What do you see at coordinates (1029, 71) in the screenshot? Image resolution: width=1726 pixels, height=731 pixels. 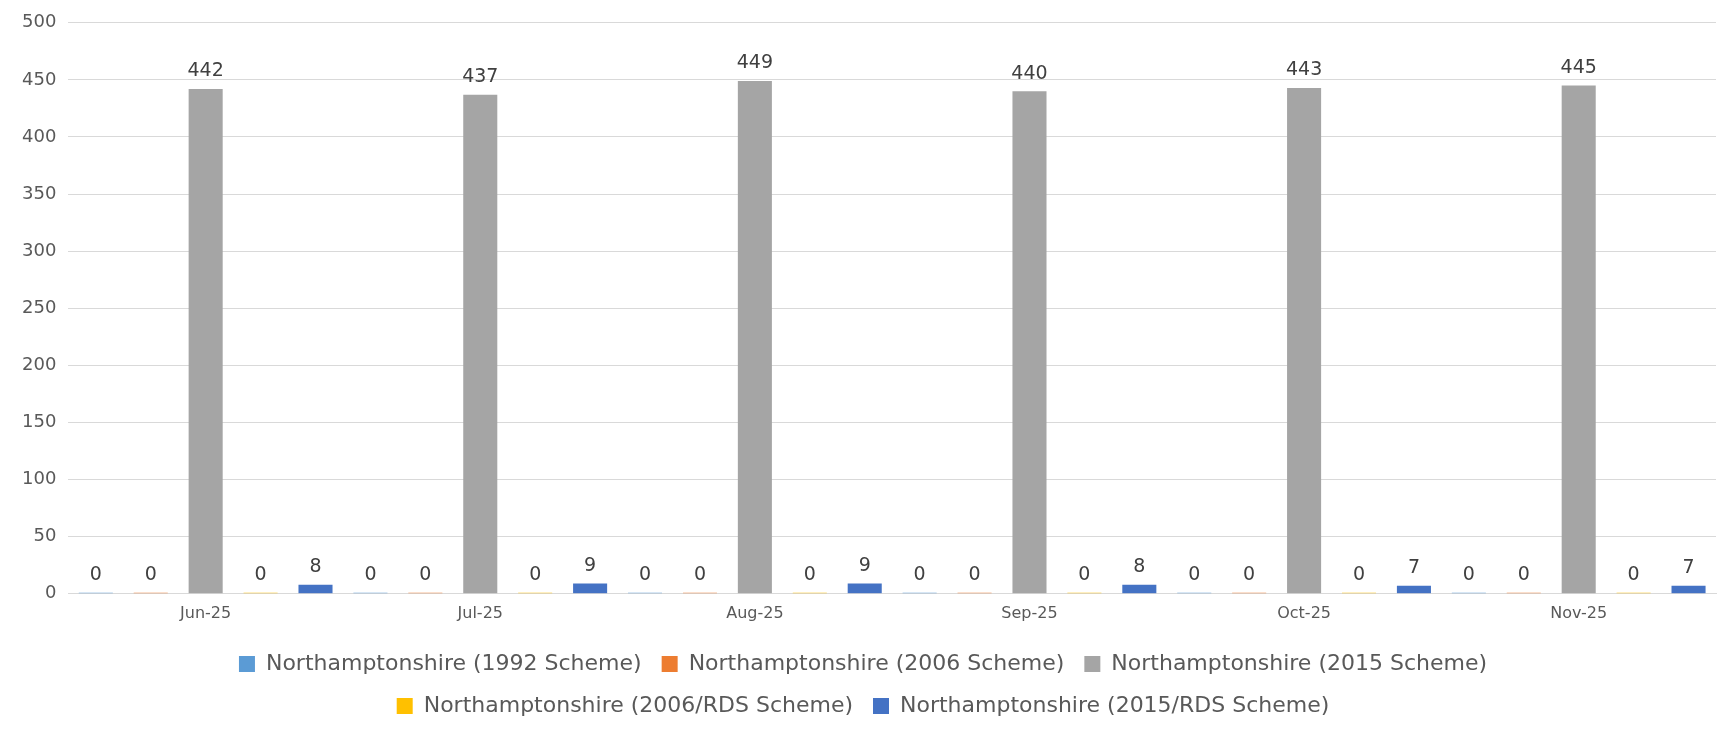 I see `data-label: 440` at bounding box center [1029, 71].